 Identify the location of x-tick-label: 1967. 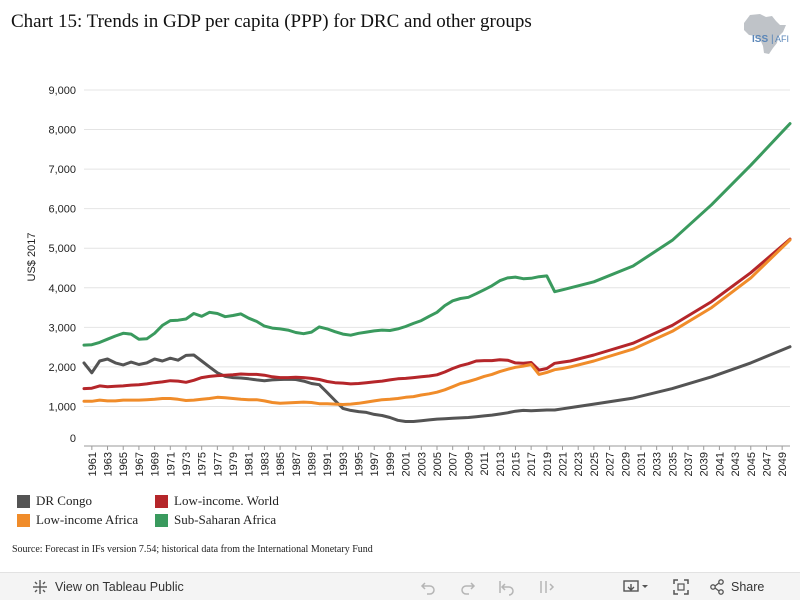
(140, 464).